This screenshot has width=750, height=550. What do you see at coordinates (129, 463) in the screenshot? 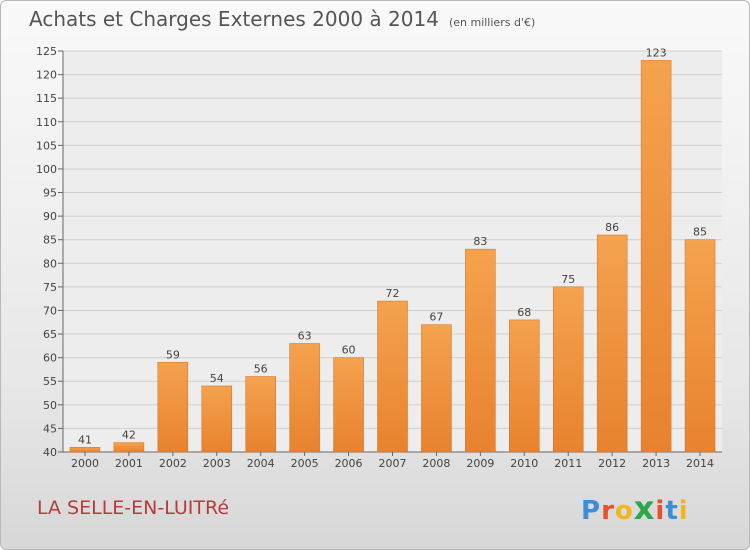
I see `x-tick-label: 2001` at bounding box center [129, 463].